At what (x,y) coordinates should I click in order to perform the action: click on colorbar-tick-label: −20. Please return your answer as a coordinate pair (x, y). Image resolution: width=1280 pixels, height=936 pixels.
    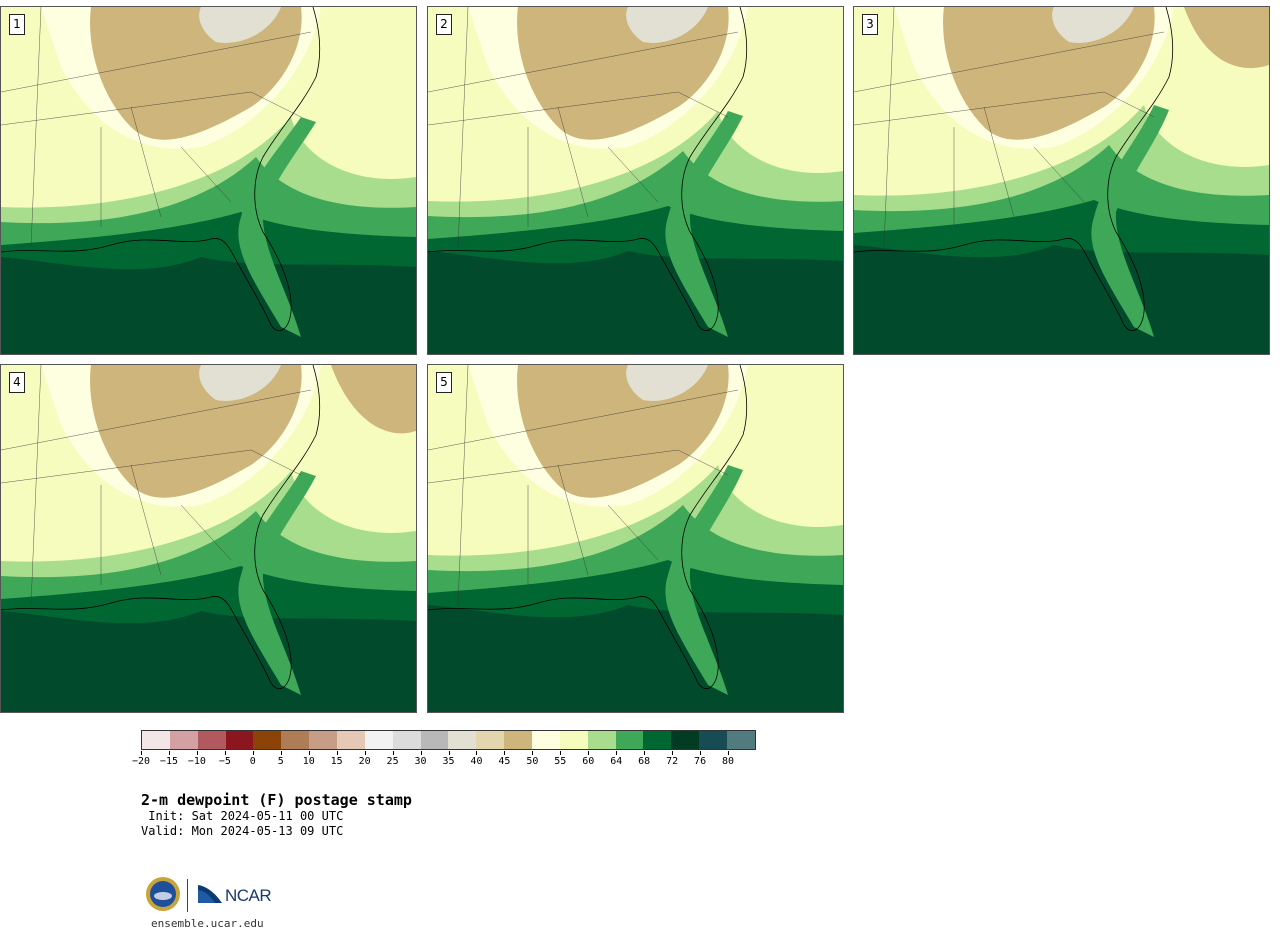
    Looking at the image, I should click on (141, 761).